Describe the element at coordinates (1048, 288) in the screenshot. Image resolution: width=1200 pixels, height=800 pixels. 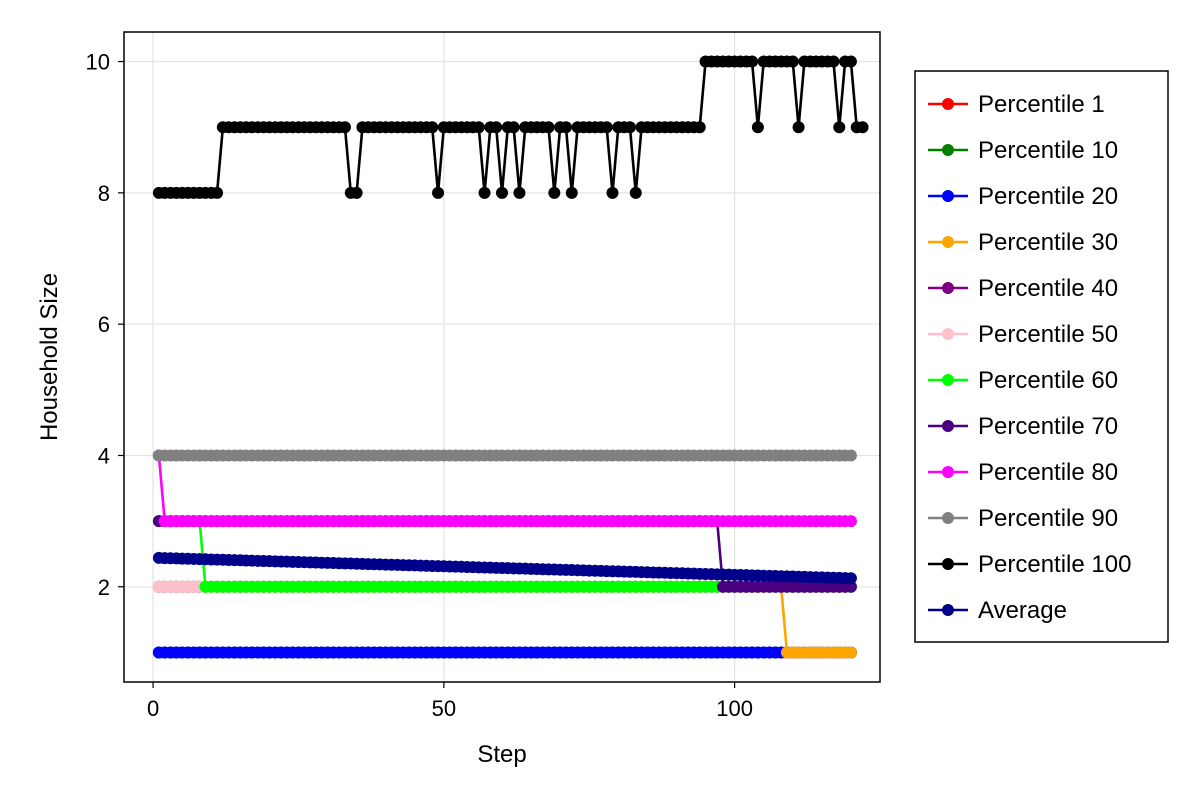
I see `legend-label: Percentile 40` at that location.